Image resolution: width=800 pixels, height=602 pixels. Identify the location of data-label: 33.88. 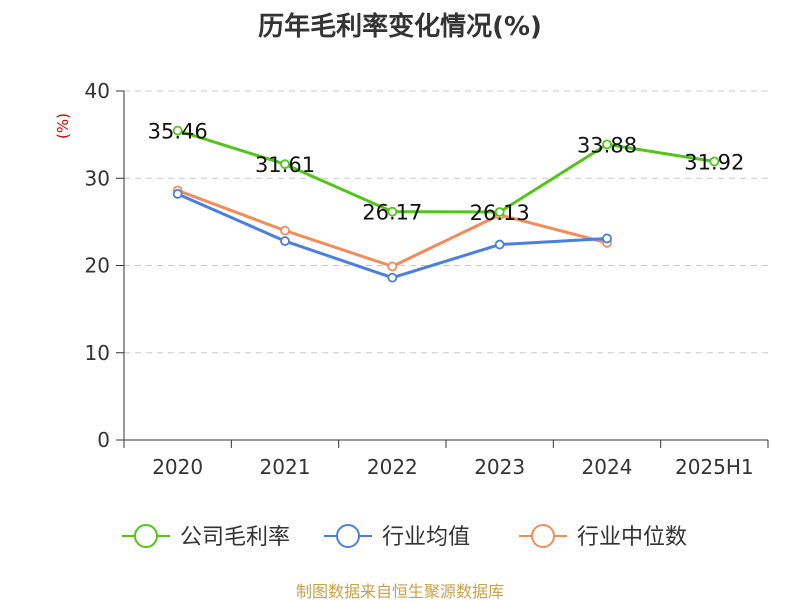
(607, 145).